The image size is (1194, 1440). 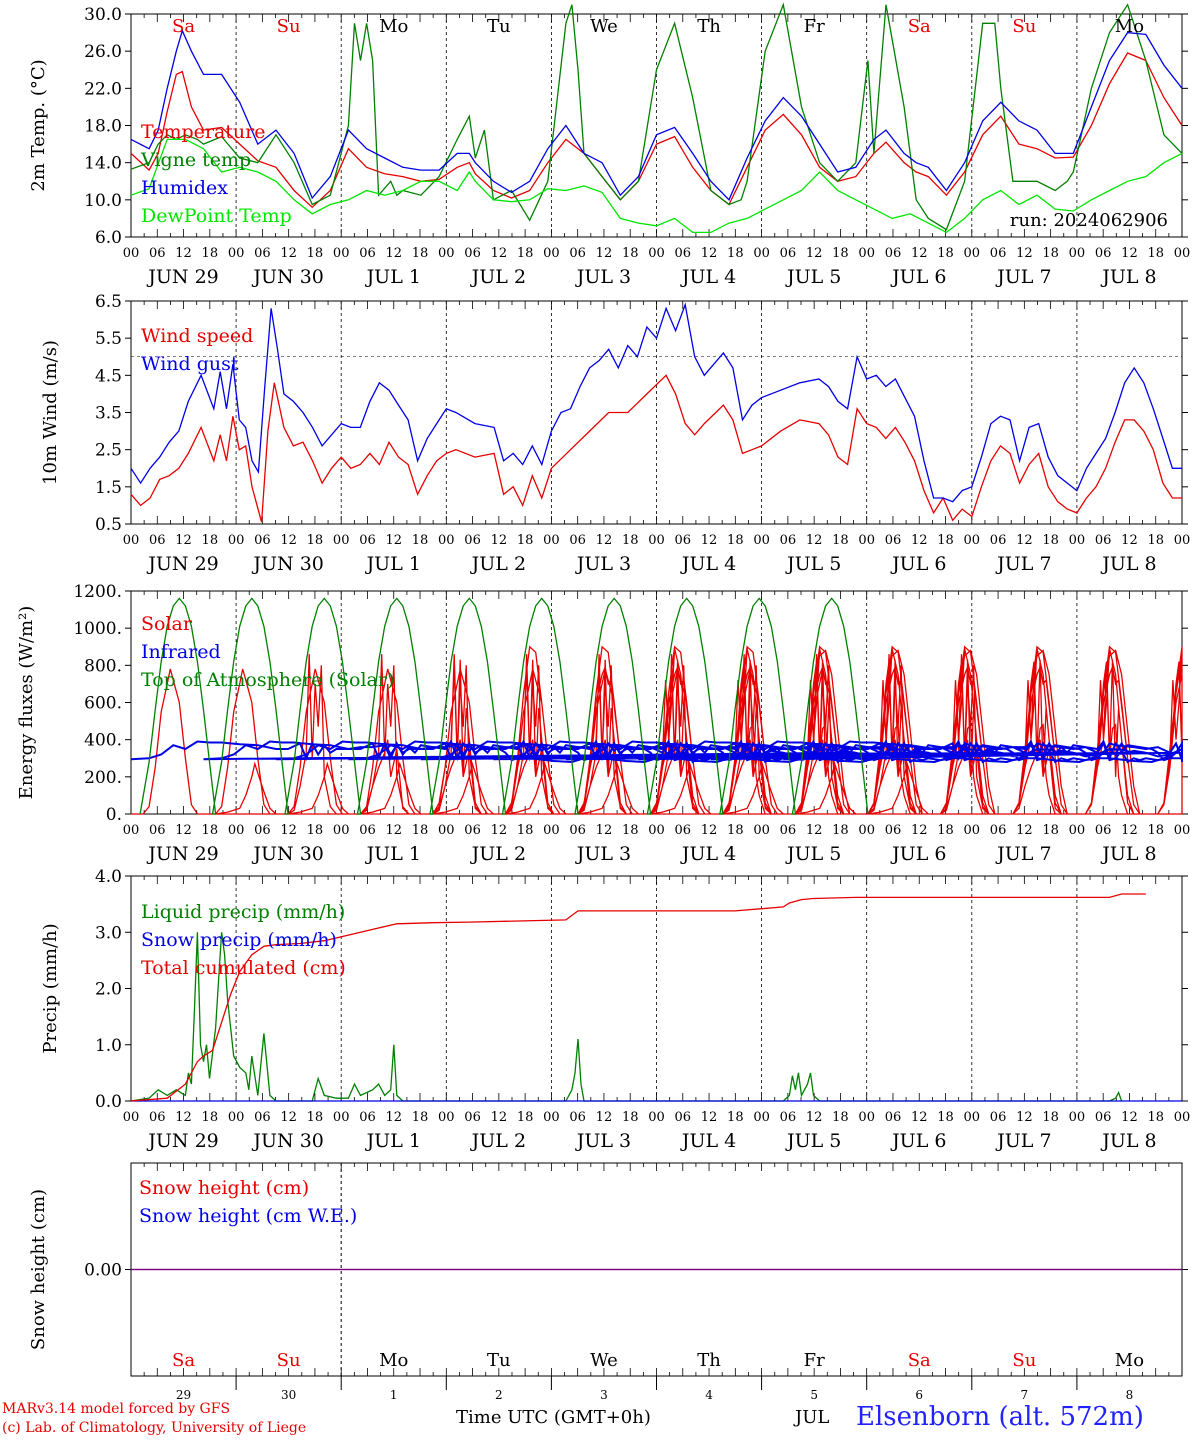 What do you see at coordinates (184, 188) in the screenshot?
I see `panel1-legend-humidex: Humidex` at bounding box center [184, 188].